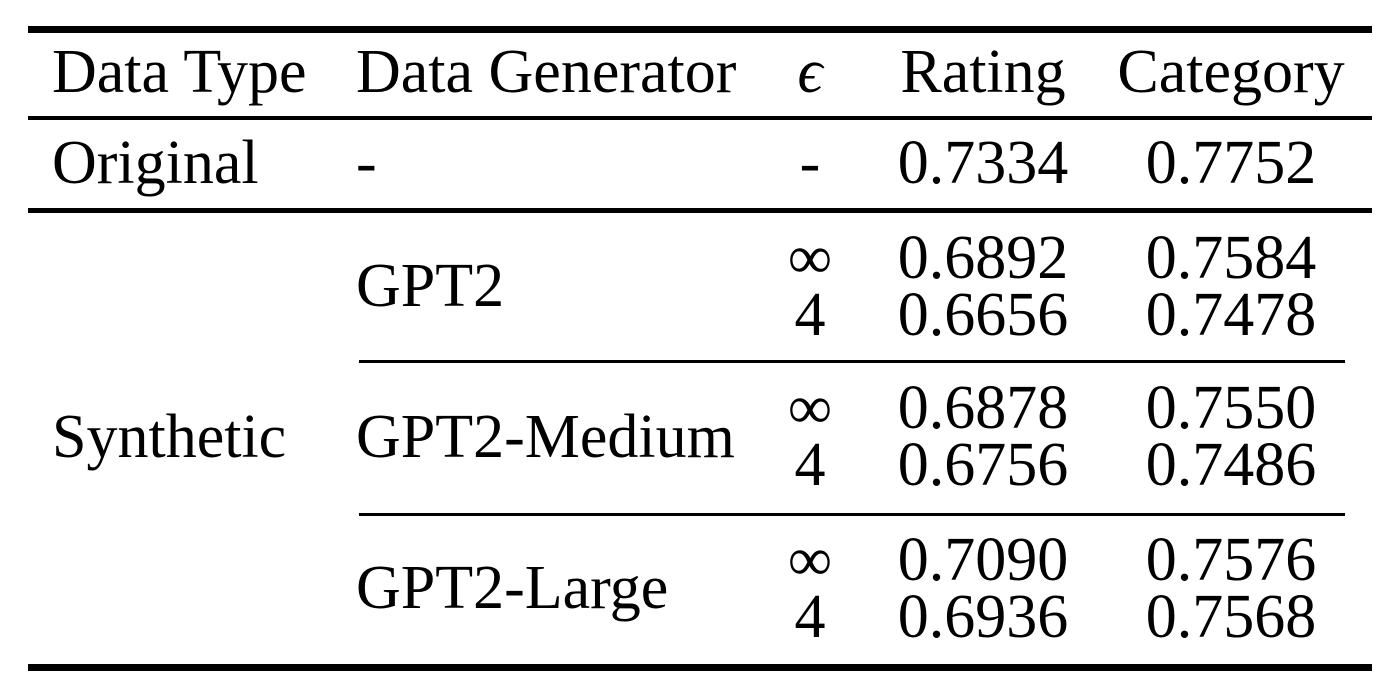  Describe the element at coordinates (810, 560) in the screenshot. I see `cell-gpt2-large-inf-epsilon: ∞` at that location.